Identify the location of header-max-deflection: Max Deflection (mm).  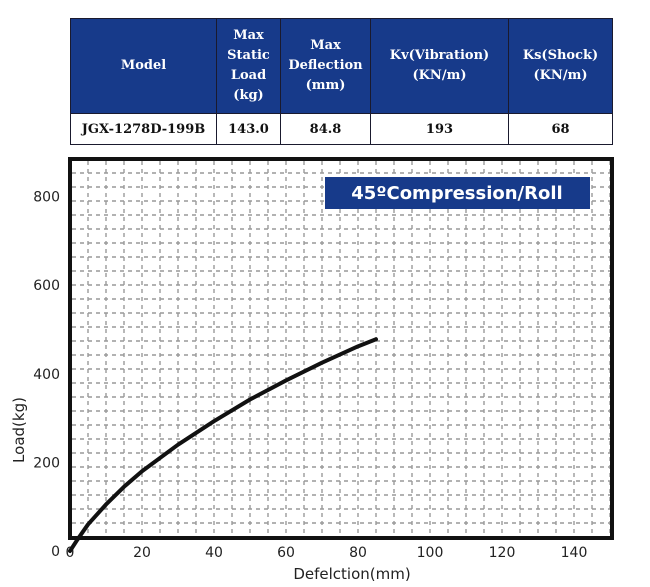
(325, 66).